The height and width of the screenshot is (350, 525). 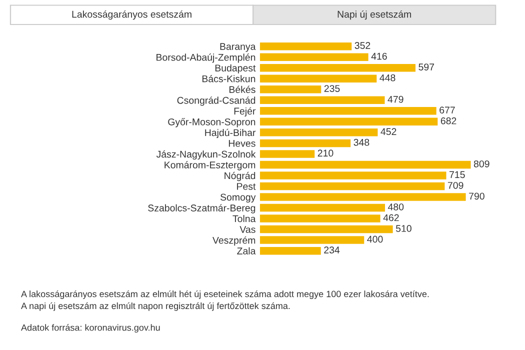 I want to click on y-tick-label: Pest, so click(x=246, y=186).